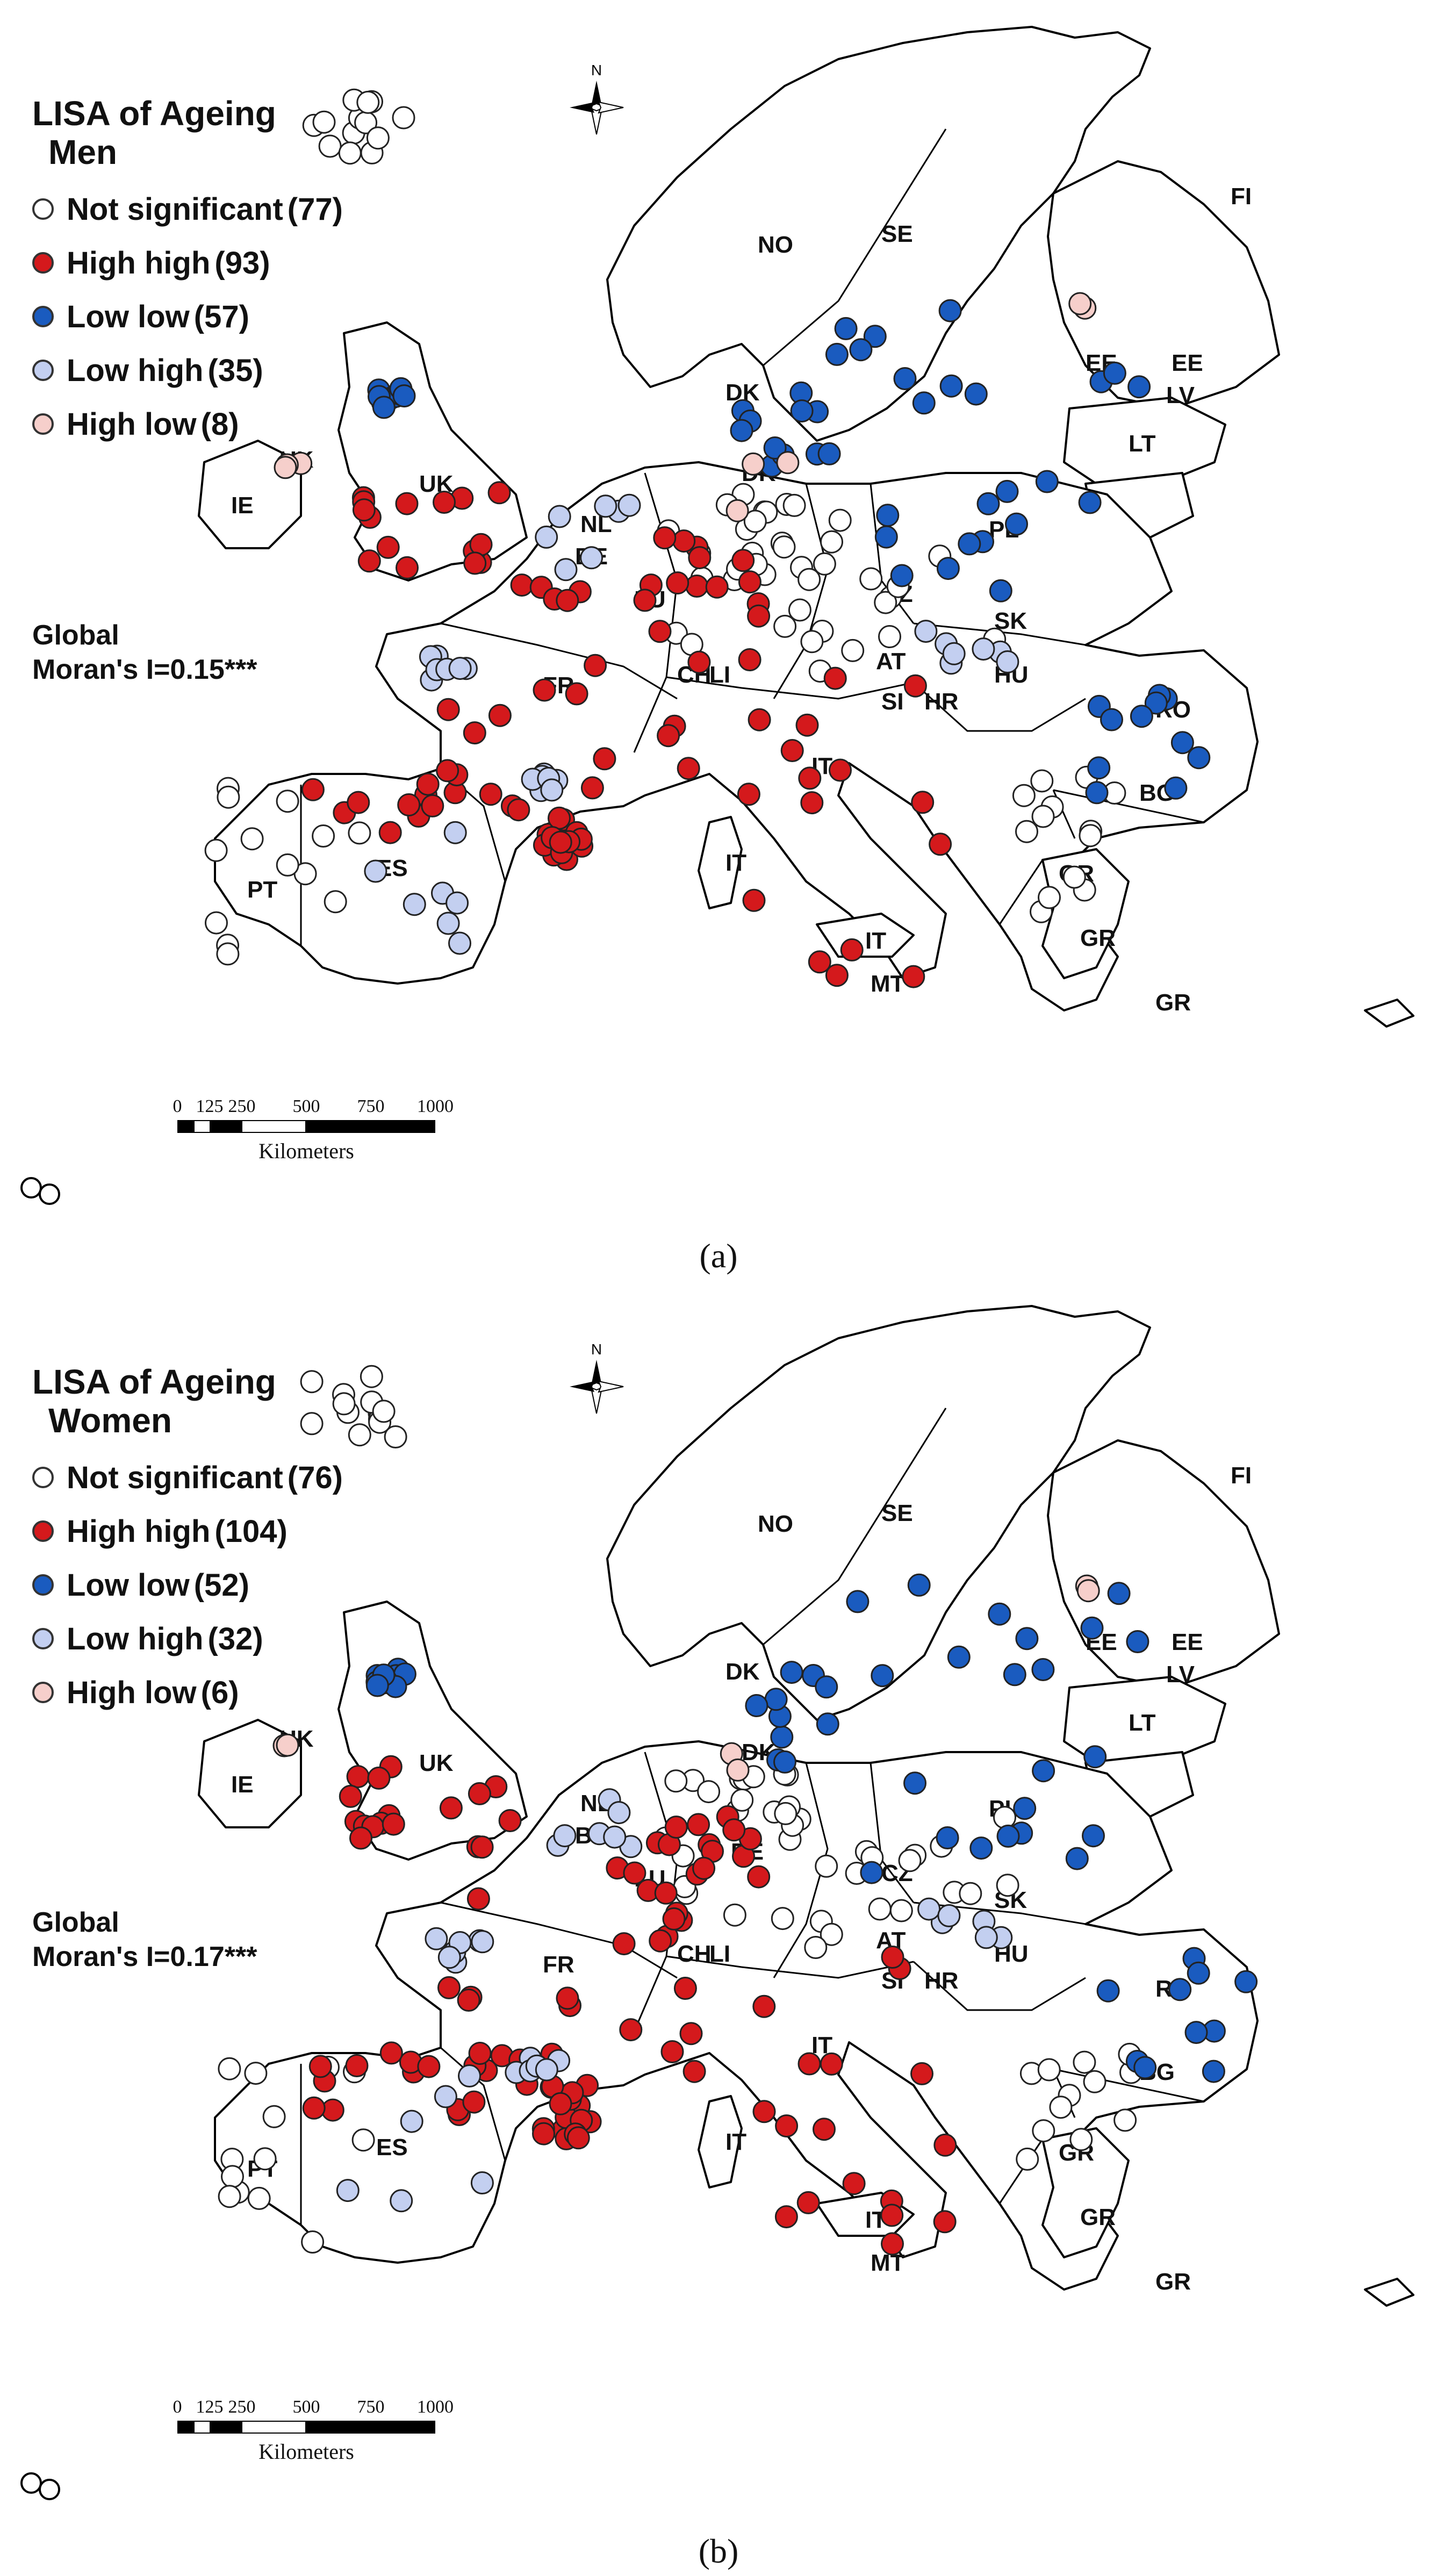 The image size is (1437, 2576). What do you see at coordinates (775, 1524) in the screenshot?
I see `country-label: NO` at bounding box center [775, 1524].